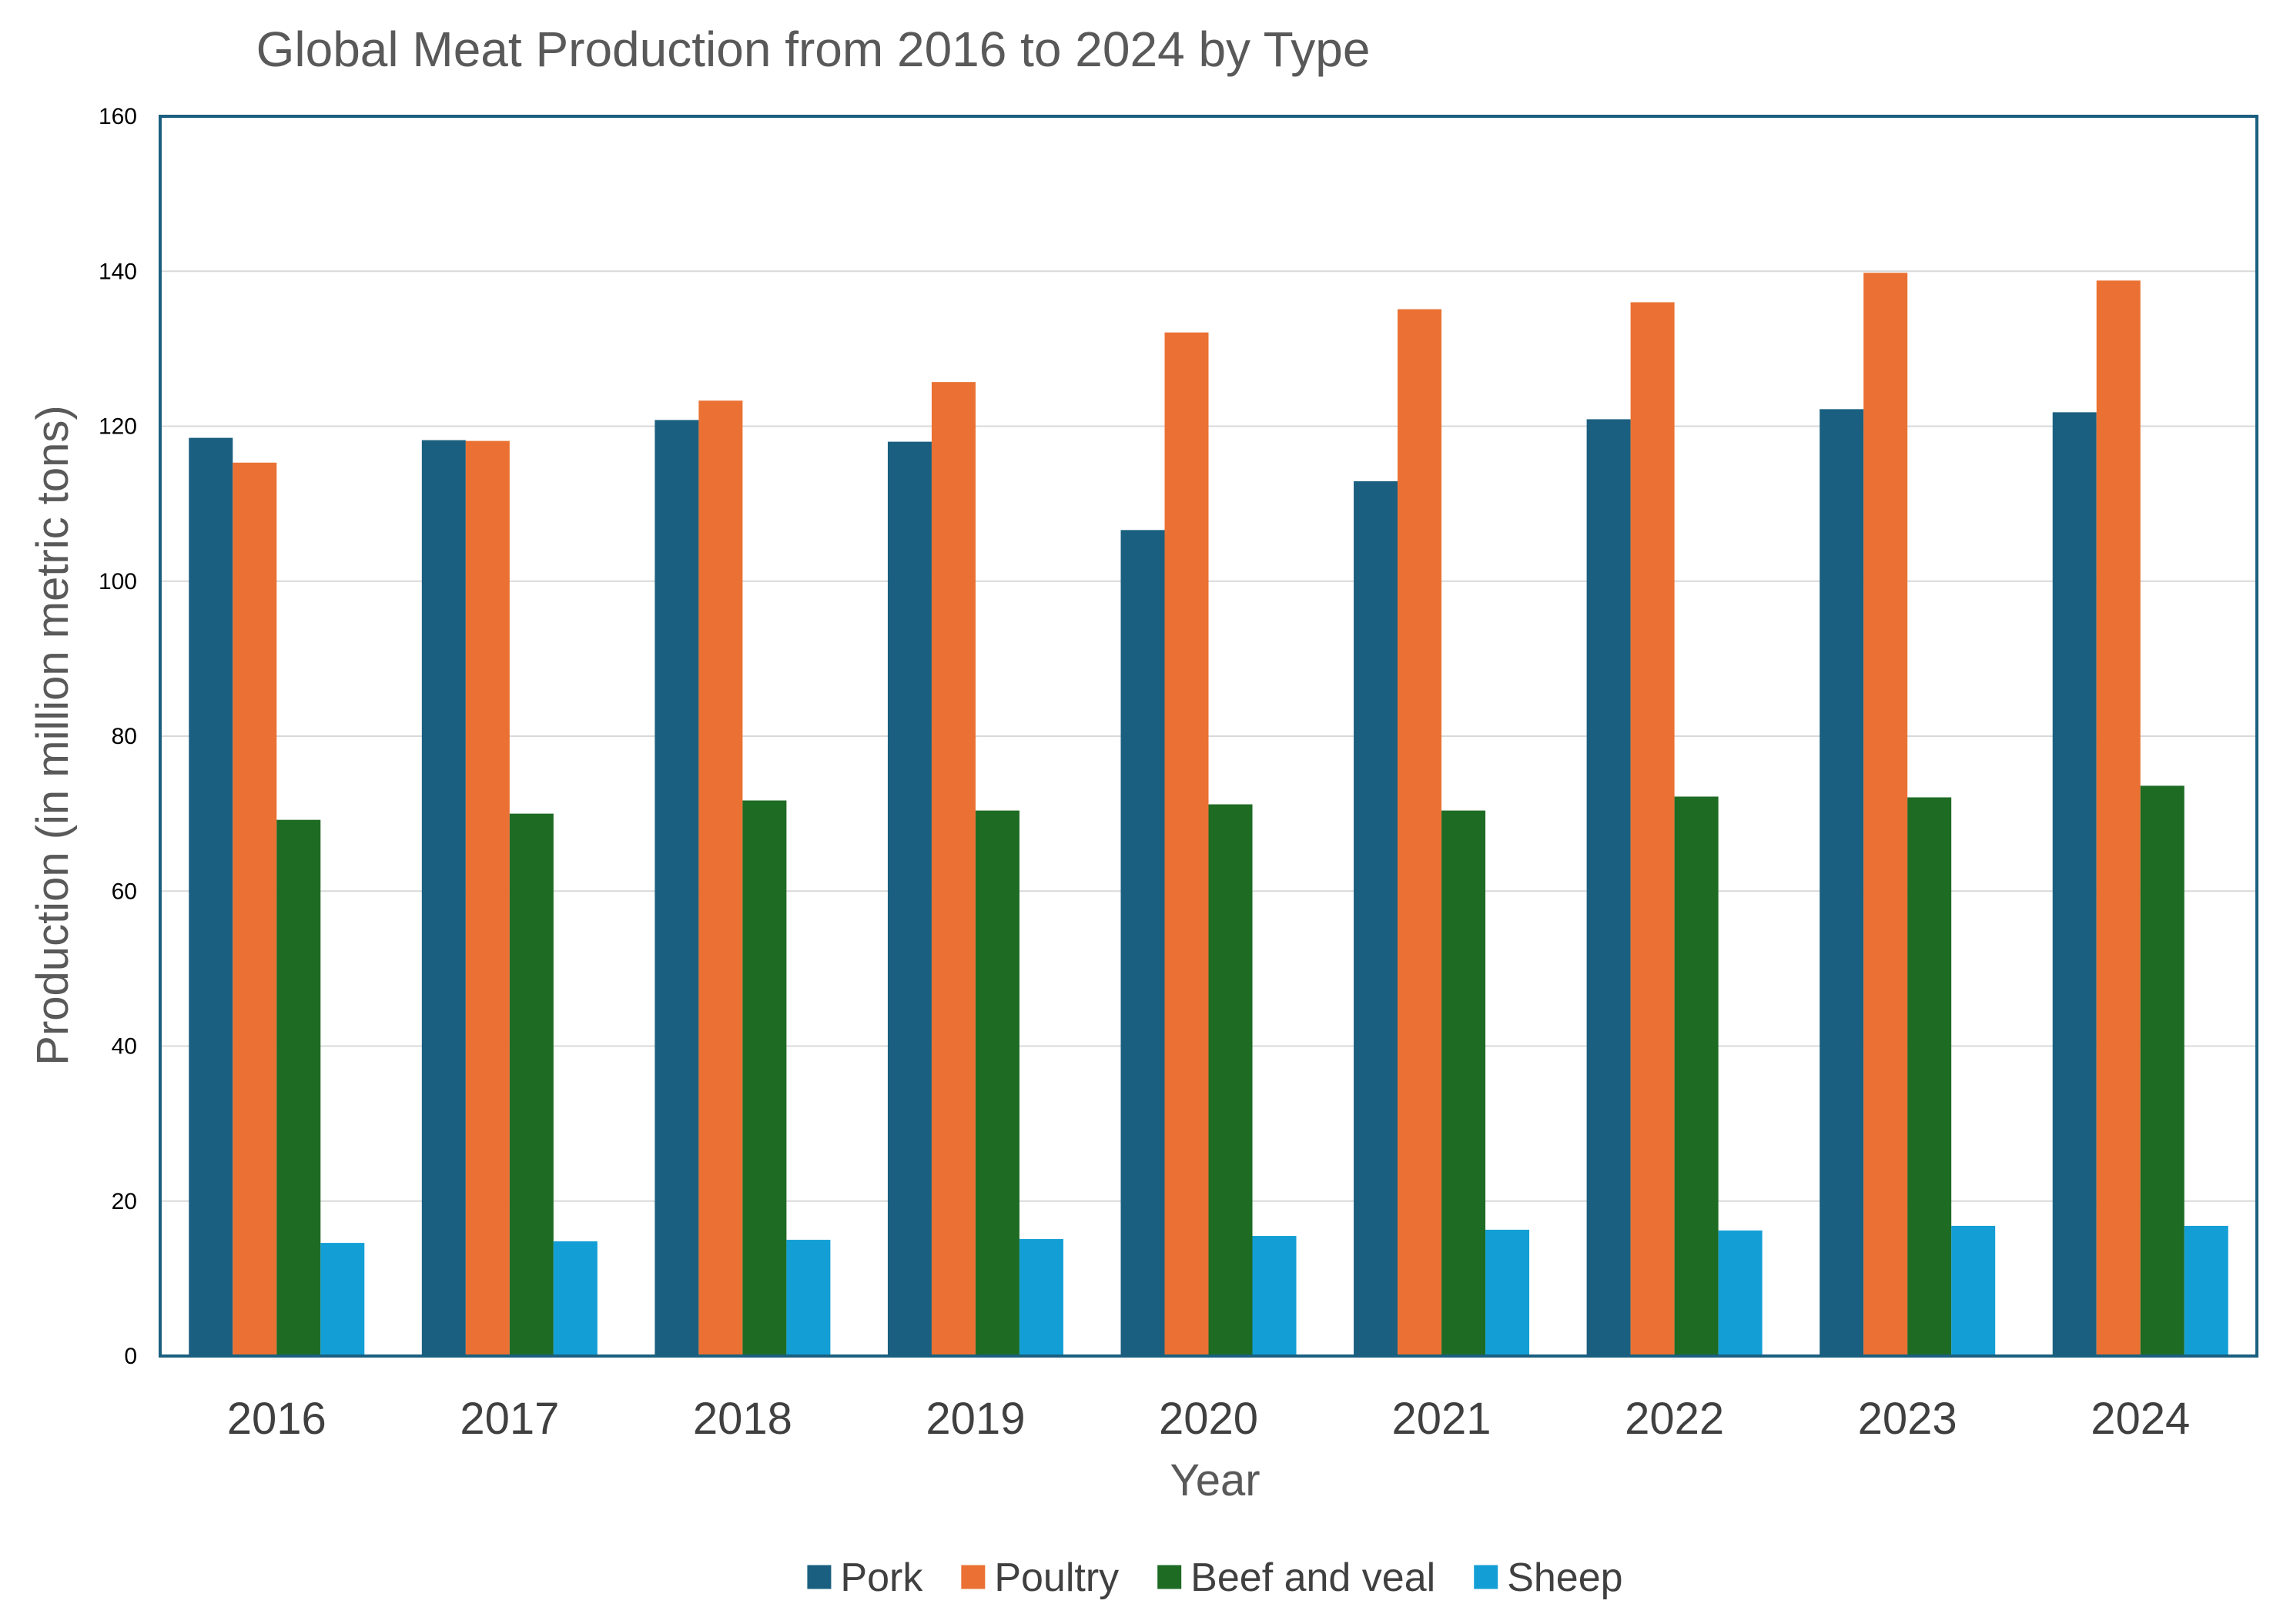  What do you see at coordinates (124, 736) in the screenshot?
I see `y-tick-label: 80` at bounding box center [124, 736].